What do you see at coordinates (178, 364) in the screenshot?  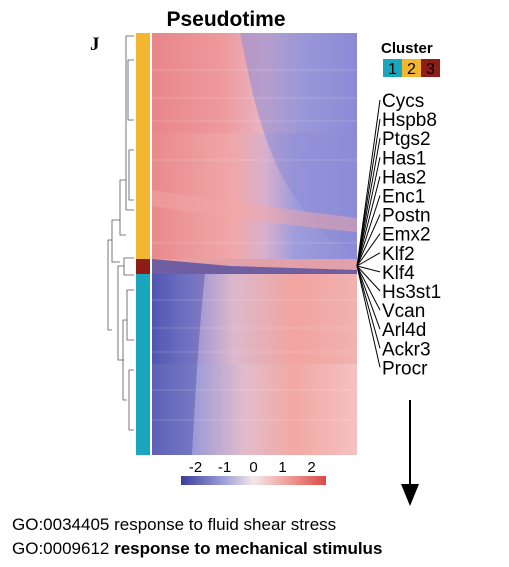 I see `heatmap-lower-blue-wedge` at bounding box center [178, 364].